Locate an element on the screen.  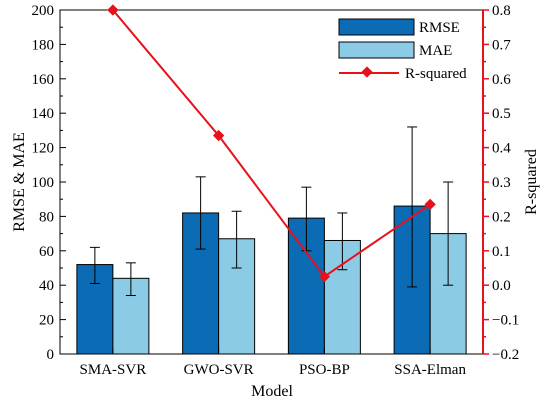
legend-label-r-squared: R-squared is located at coordinates (436, 74).